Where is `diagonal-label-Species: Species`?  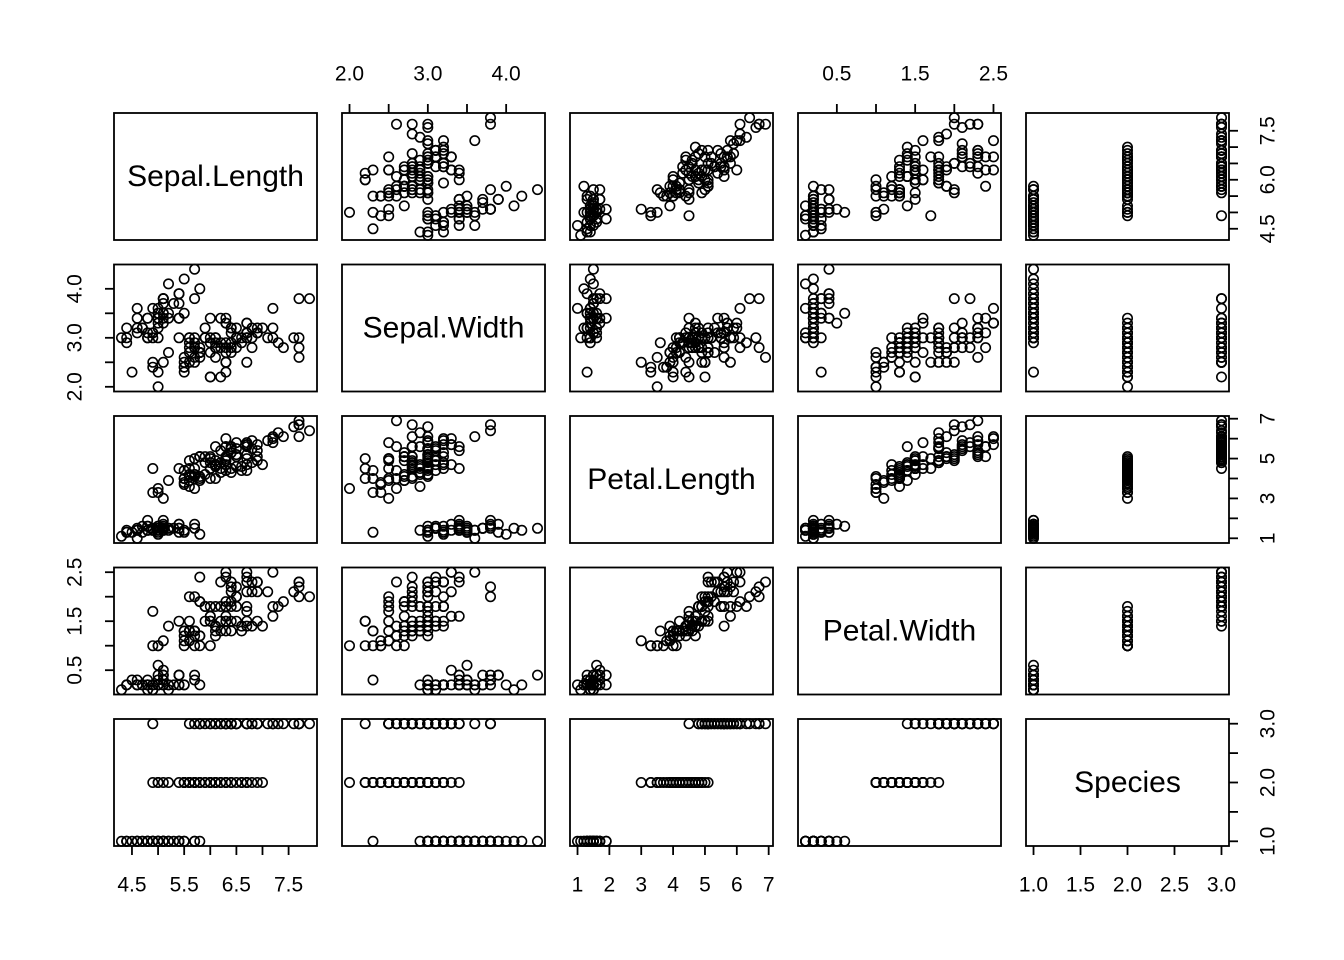
diagonal-label-Species: Species is located at coordinates (1127, 782).